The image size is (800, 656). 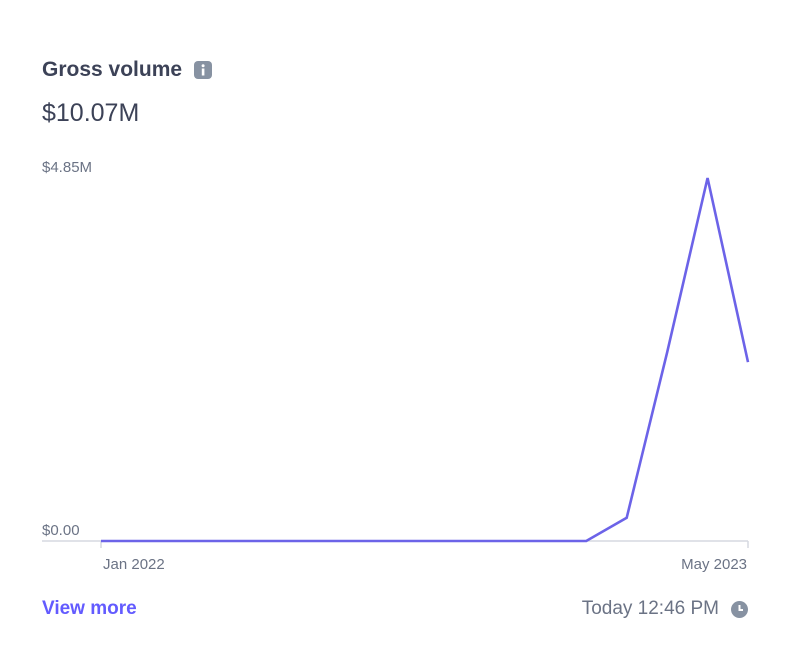 What do you see at coordinates (61, 530) in the screenshot?
I see `y-tick-label: $0.00` at bounding box center [61, 530].